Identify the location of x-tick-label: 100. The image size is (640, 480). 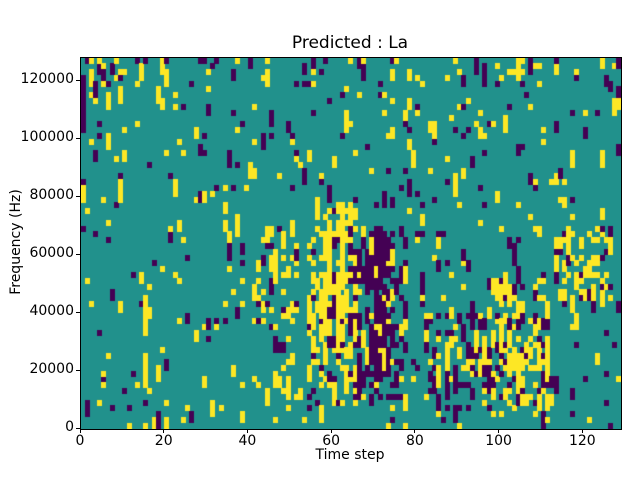
(498, 441).